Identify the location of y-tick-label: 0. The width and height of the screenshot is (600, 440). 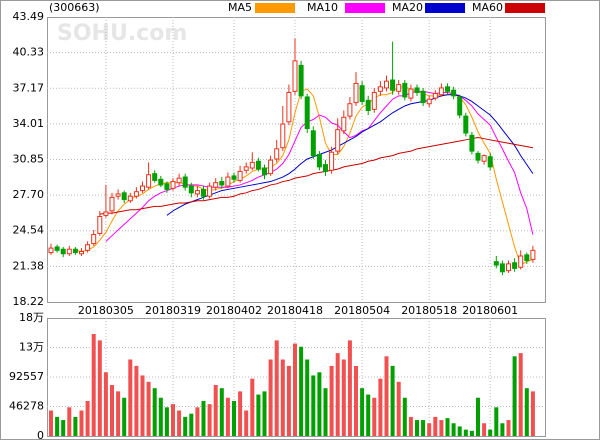
(40, 434).